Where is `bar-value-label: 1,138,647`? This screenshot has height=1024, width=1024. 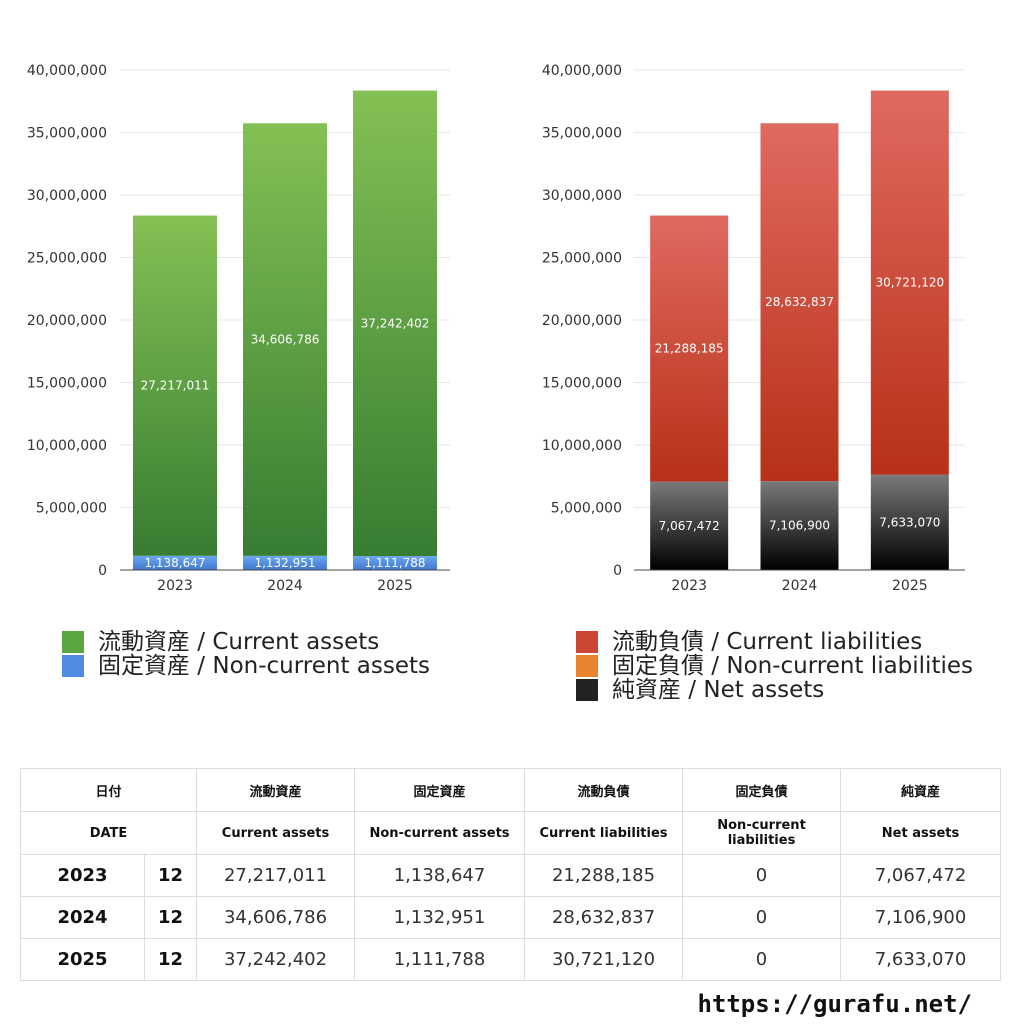 bar-value-label: 1,138,647 is located at coordinates (174, 563).